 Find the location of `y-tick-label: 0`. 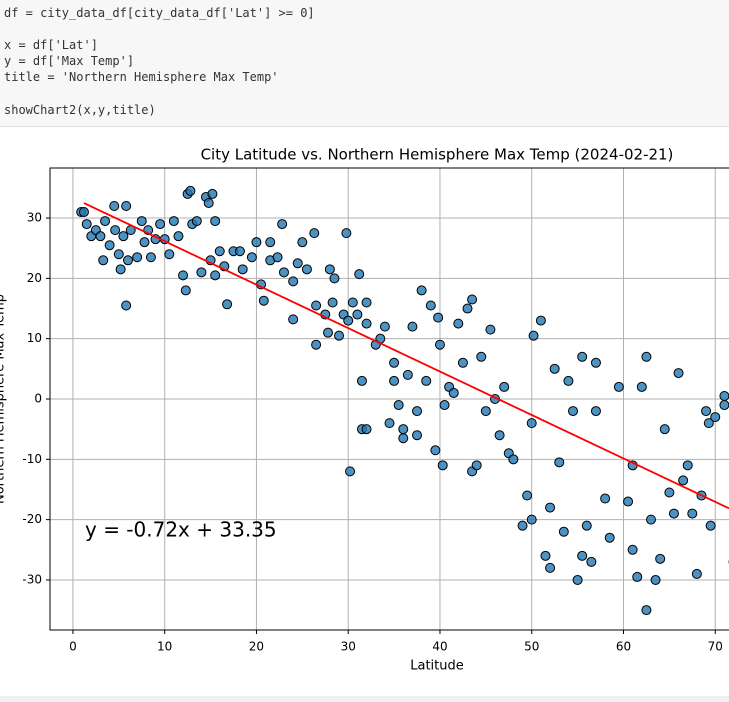

y-tick-label: 0 is located at coordinates (38, 399).